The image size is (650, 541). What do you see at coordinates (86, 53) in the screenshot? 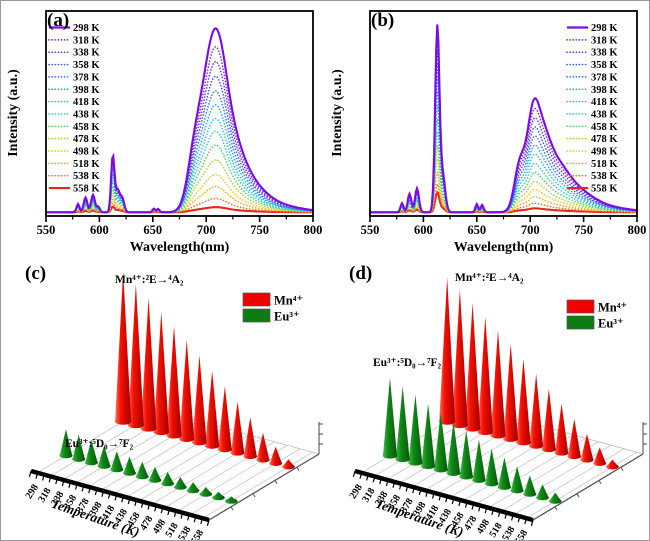
I see `legend-label: 338 K` at bounding box center [86, 53].